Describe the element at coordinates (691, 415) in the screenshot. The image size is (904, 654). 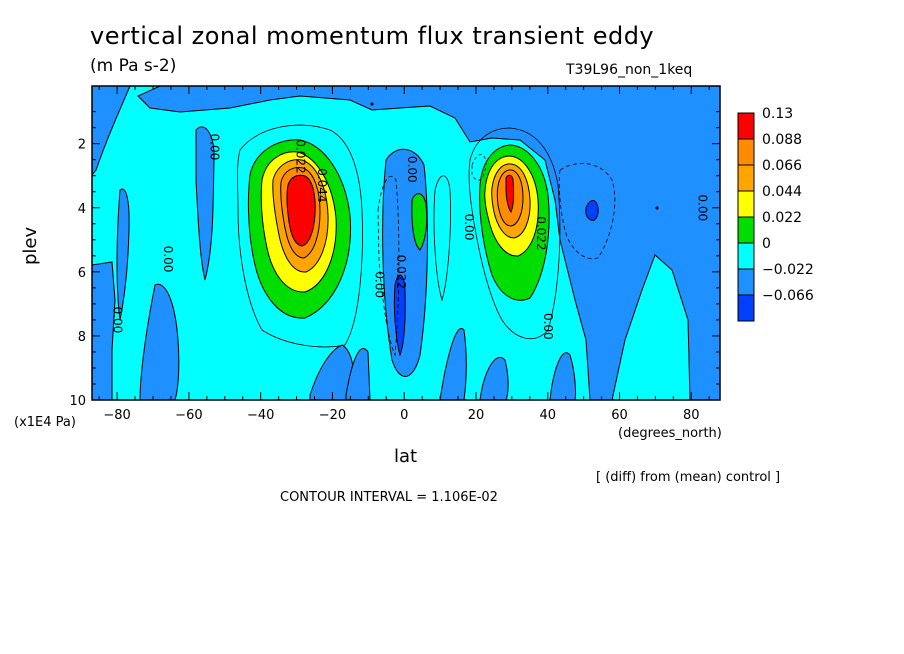
I see `x-tick-label: 80` at that location.